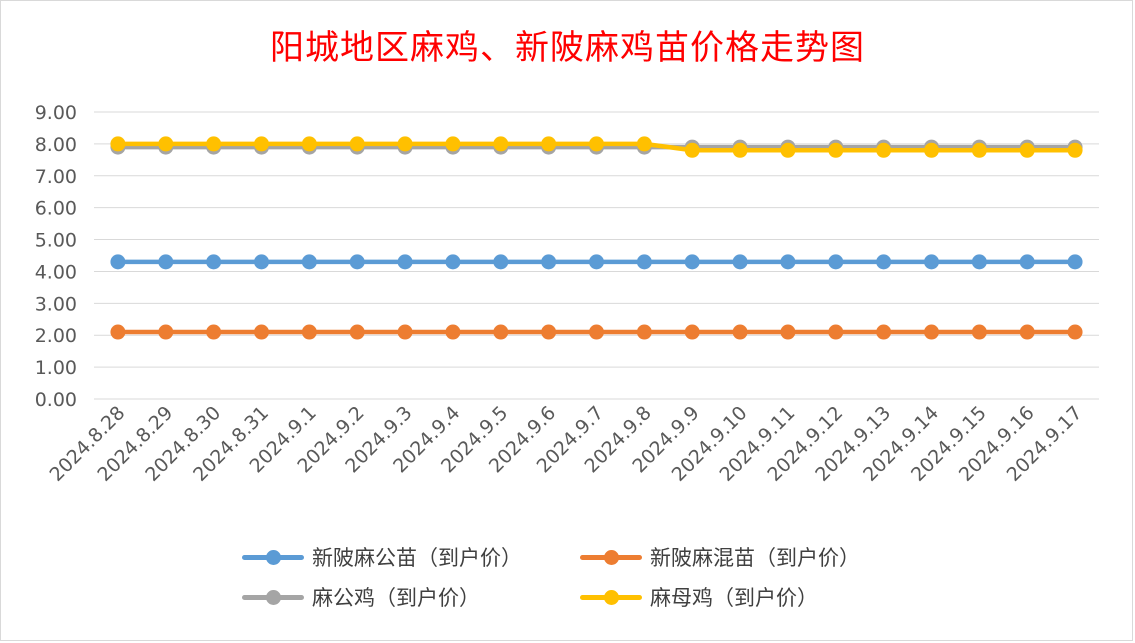 This screenshot has width=1135, height=643. What do you see at coordinates (56, 400) in the screenshot?
I see `y-tick-label: 0.00` at bounding box center [56, 400].